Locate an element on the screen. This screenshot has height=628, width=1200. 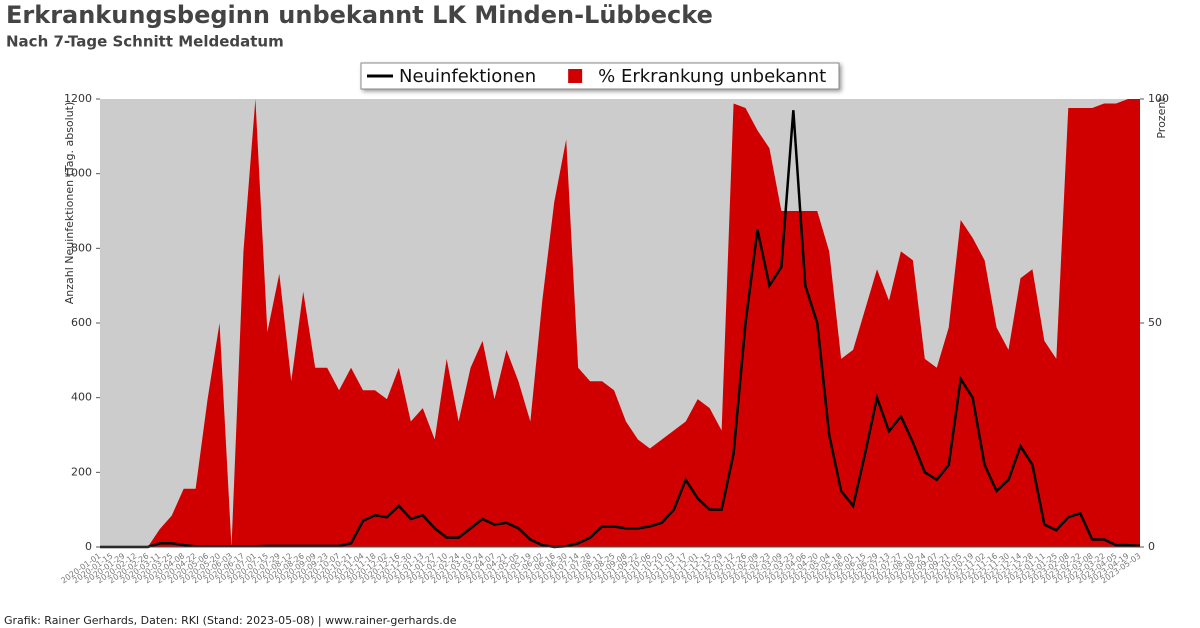
y2-tick-label: 100 is located at coordinates (1158, 98).